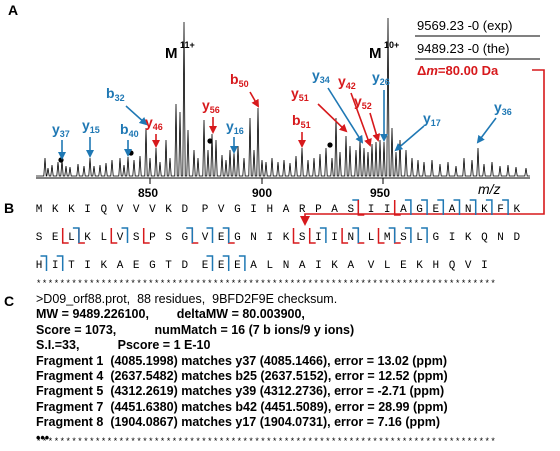 The width and height of the screenshot is (560, 451). What do you see at coordinates (507, 112) in the screenshot?
I see `ion-number: 36` at bounding box center [507, 112].